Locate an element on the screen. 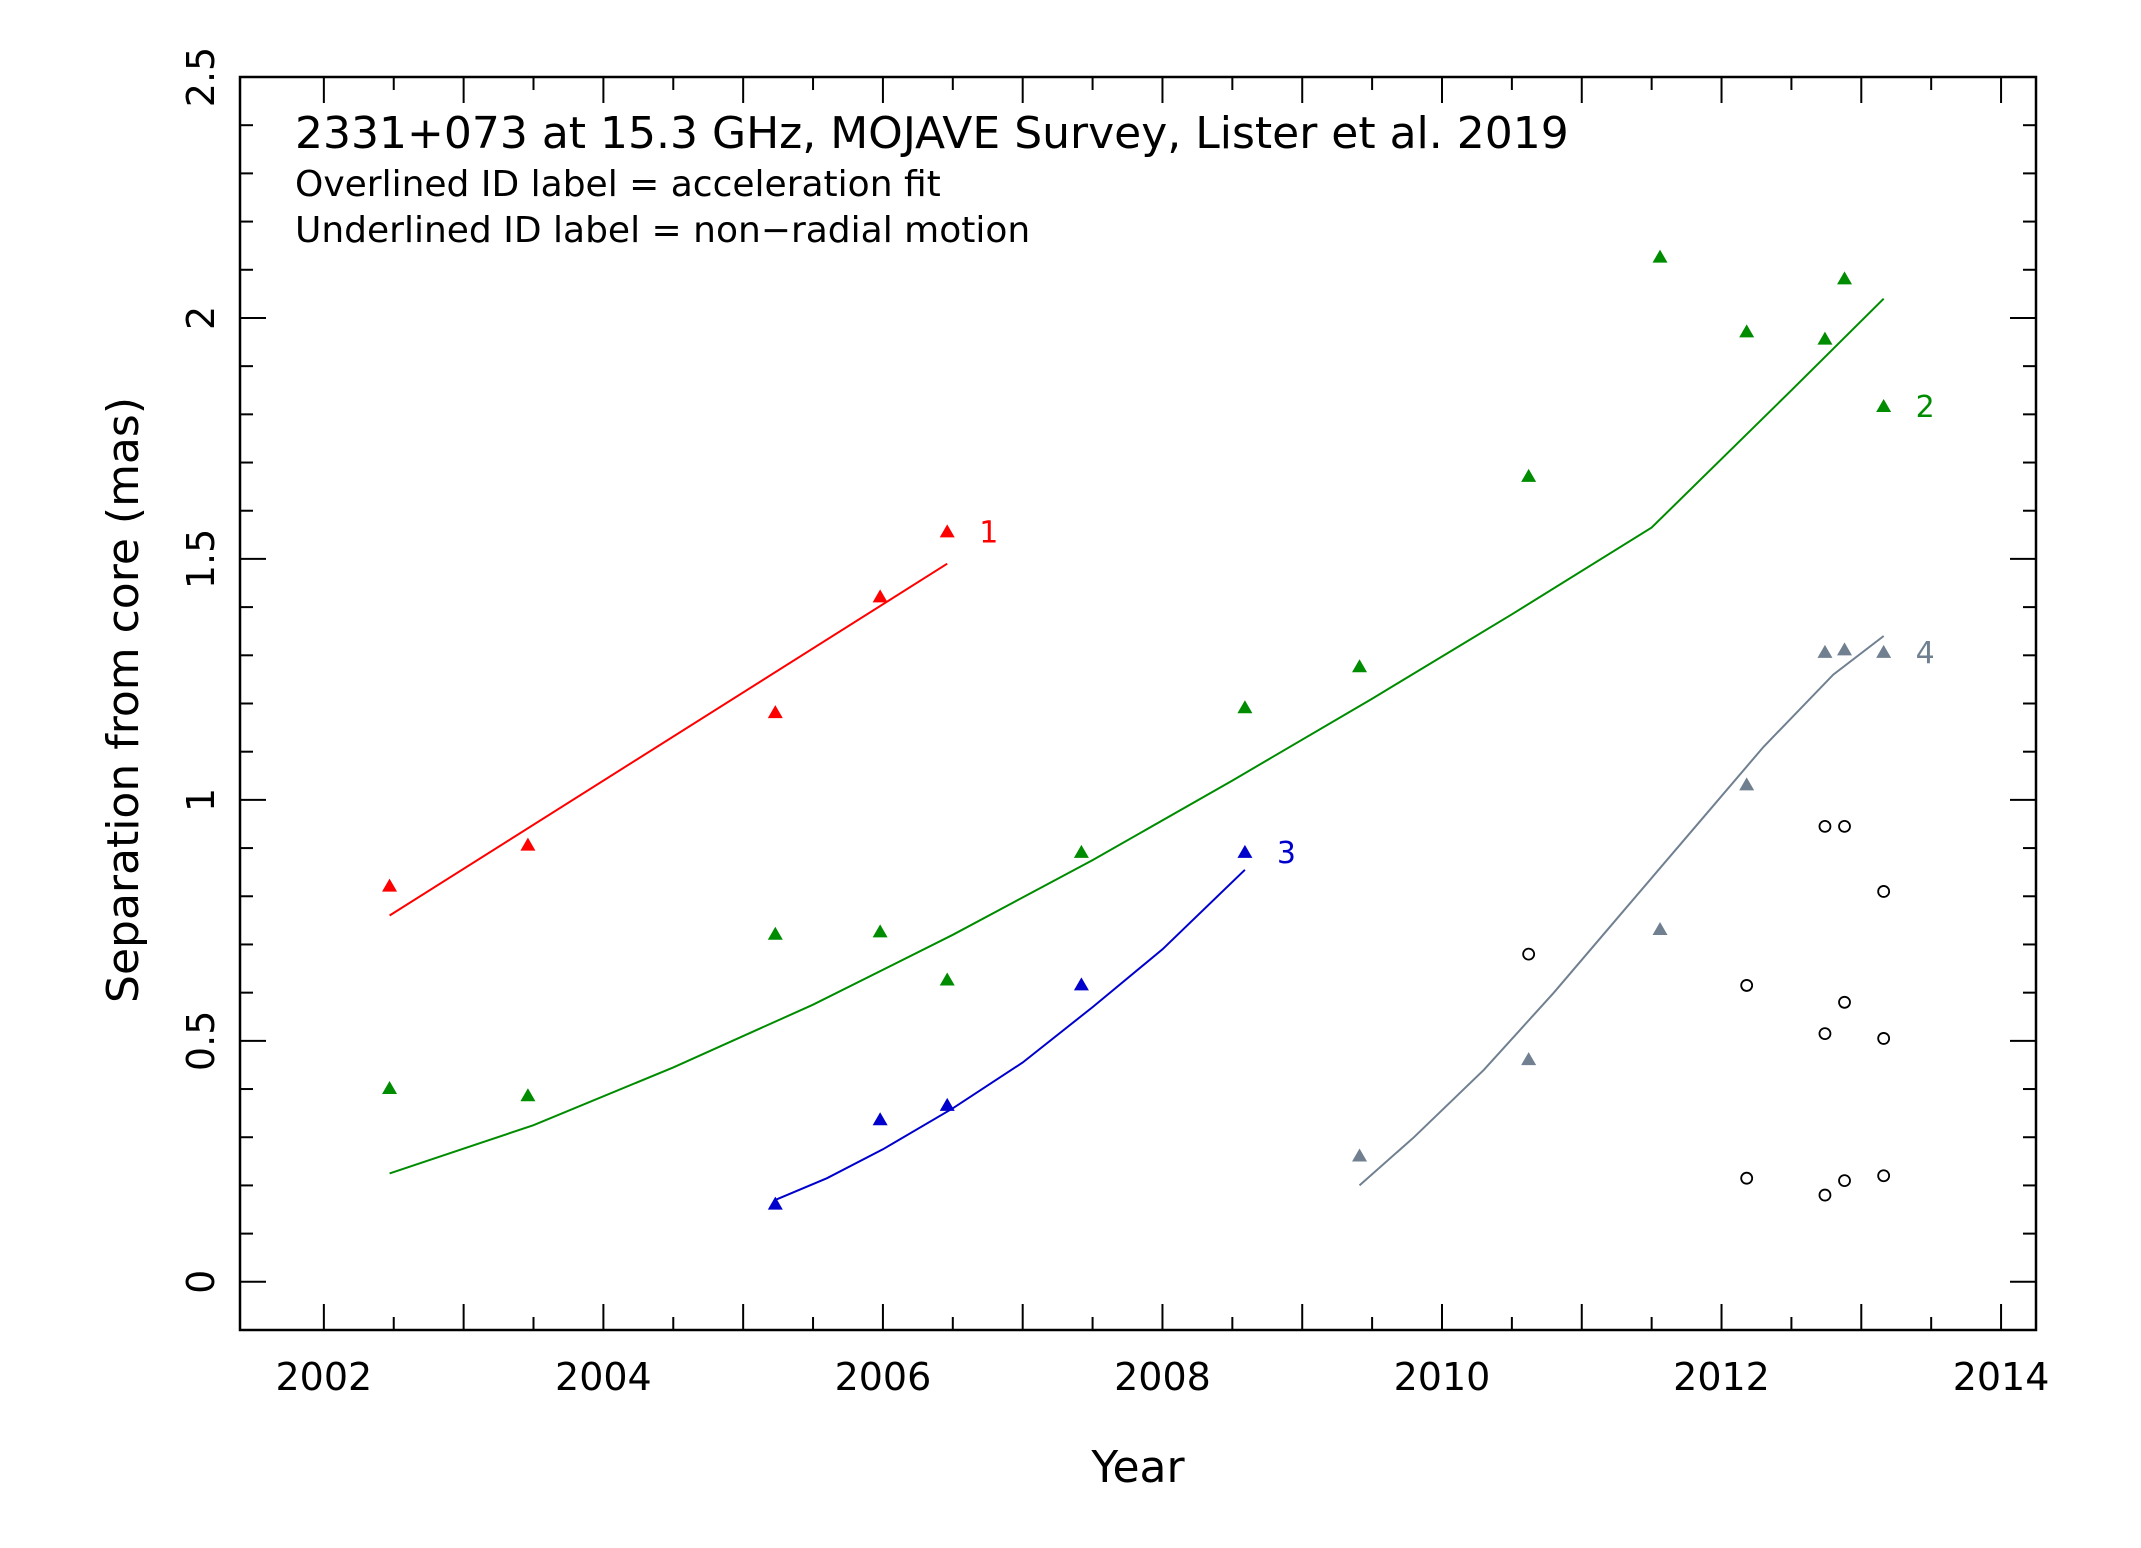  note-non-radial: Underlined ID label = non−radial motion is located at coordinates (662, 230).